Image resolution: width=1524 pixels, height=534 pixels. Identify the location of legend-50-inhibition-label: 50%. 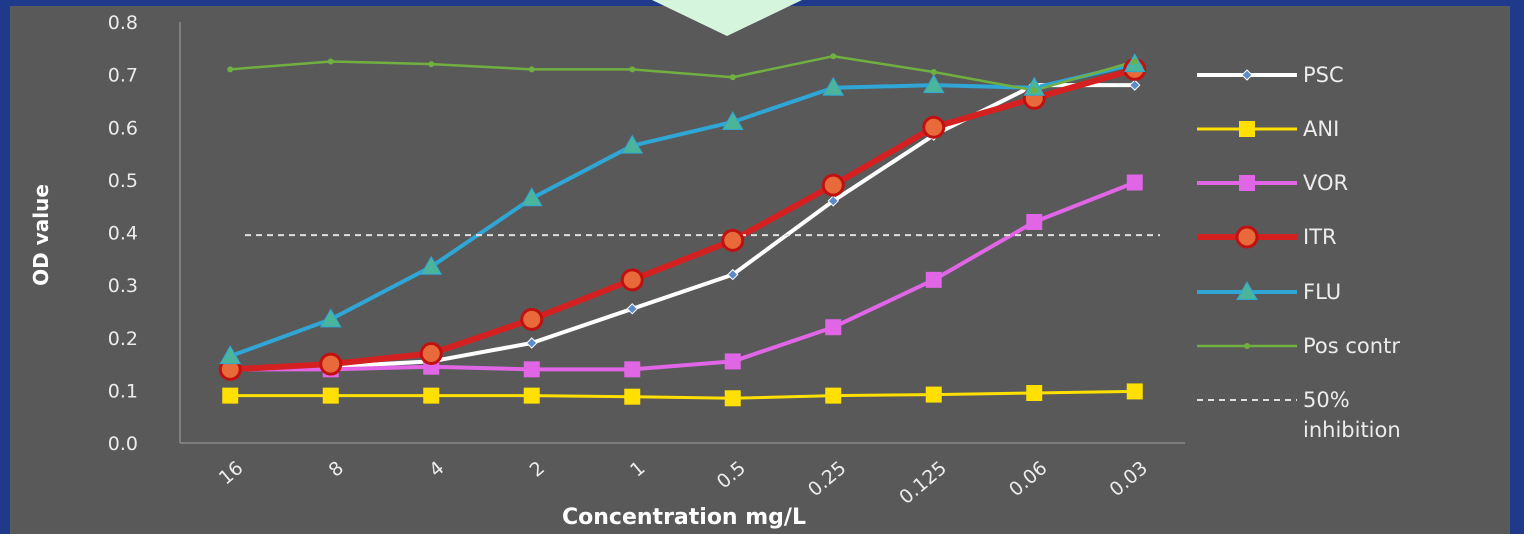
(1326, 400).